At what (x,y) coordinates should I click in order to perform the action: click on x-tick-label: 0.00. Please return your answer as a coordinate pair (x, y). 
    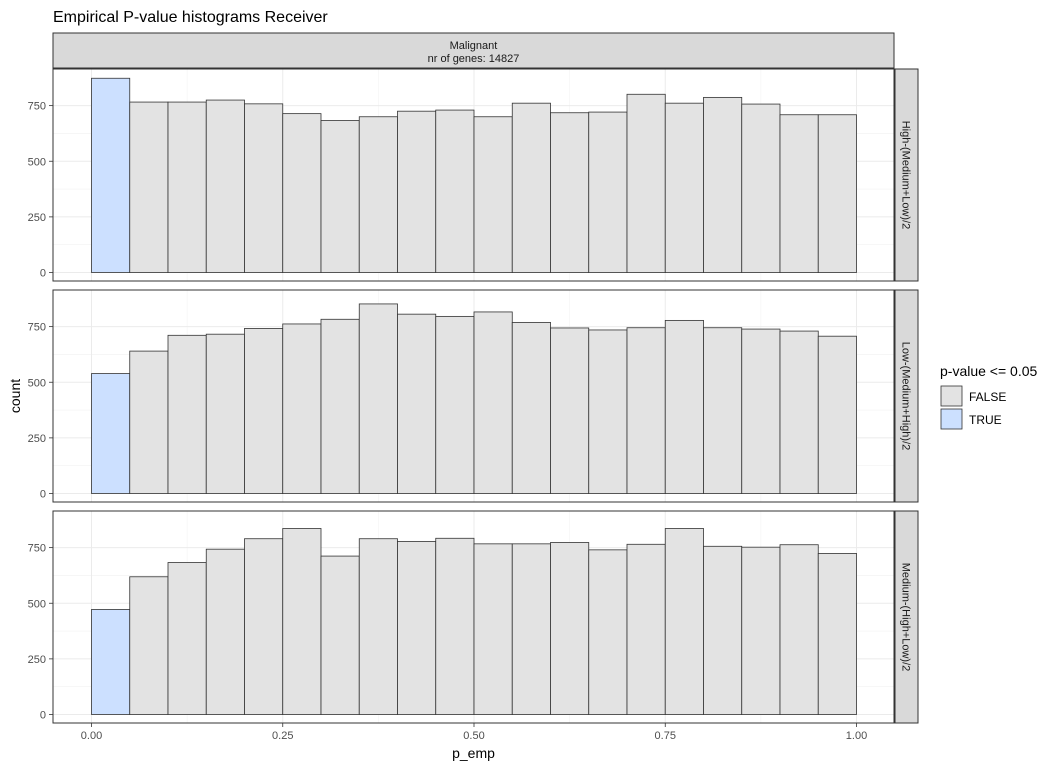
    Looking at the image, I should click on (91, 736).